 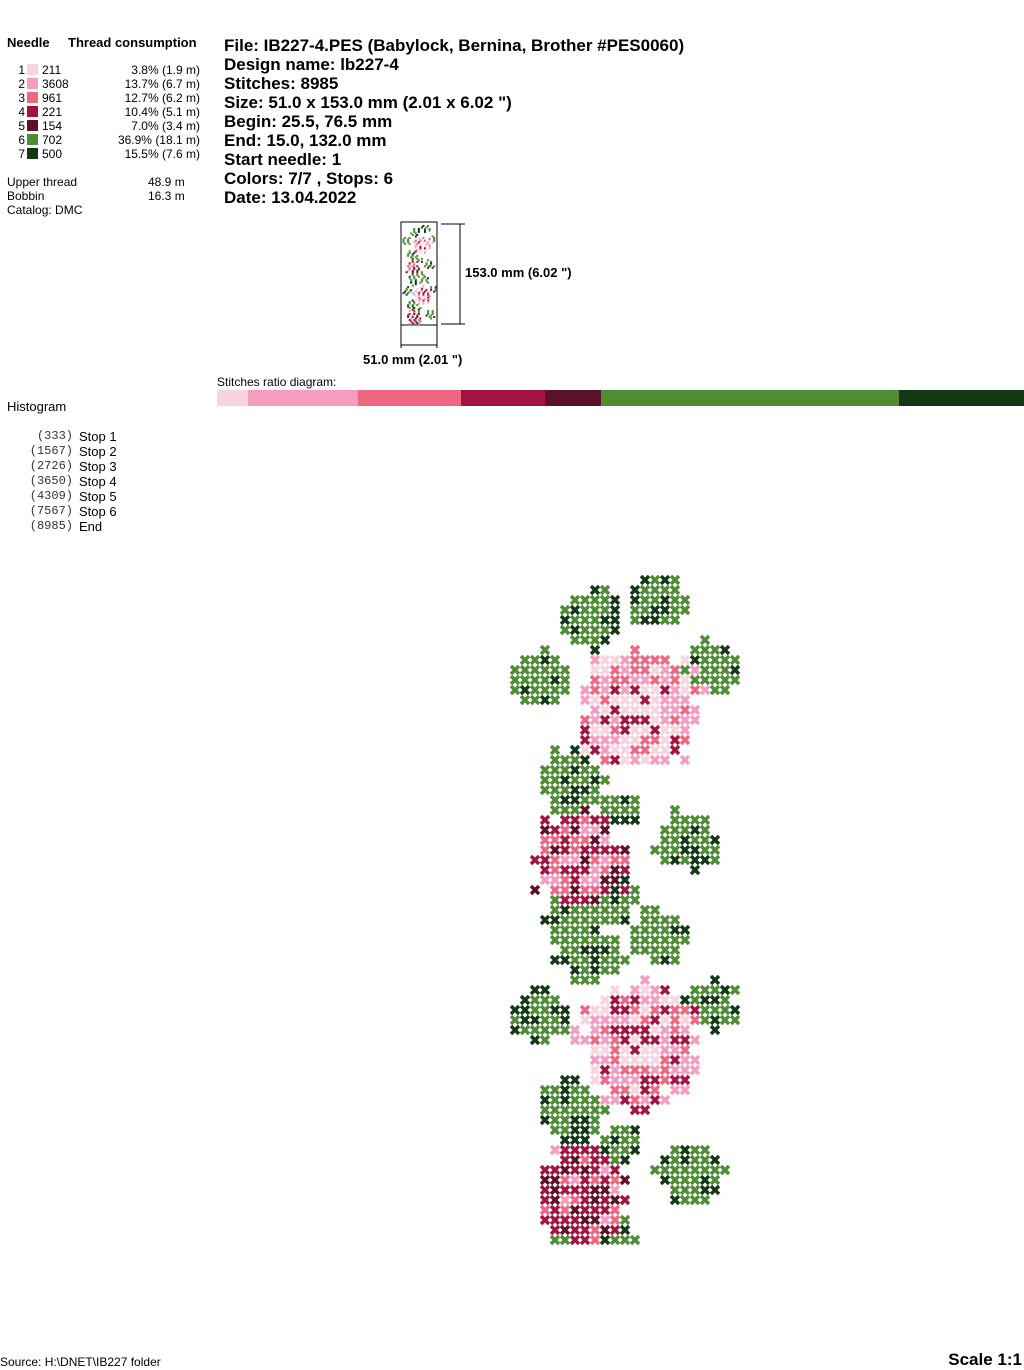 I want to click on histogram-stop: (7567) Stop 6, so click(x=58, y=511).